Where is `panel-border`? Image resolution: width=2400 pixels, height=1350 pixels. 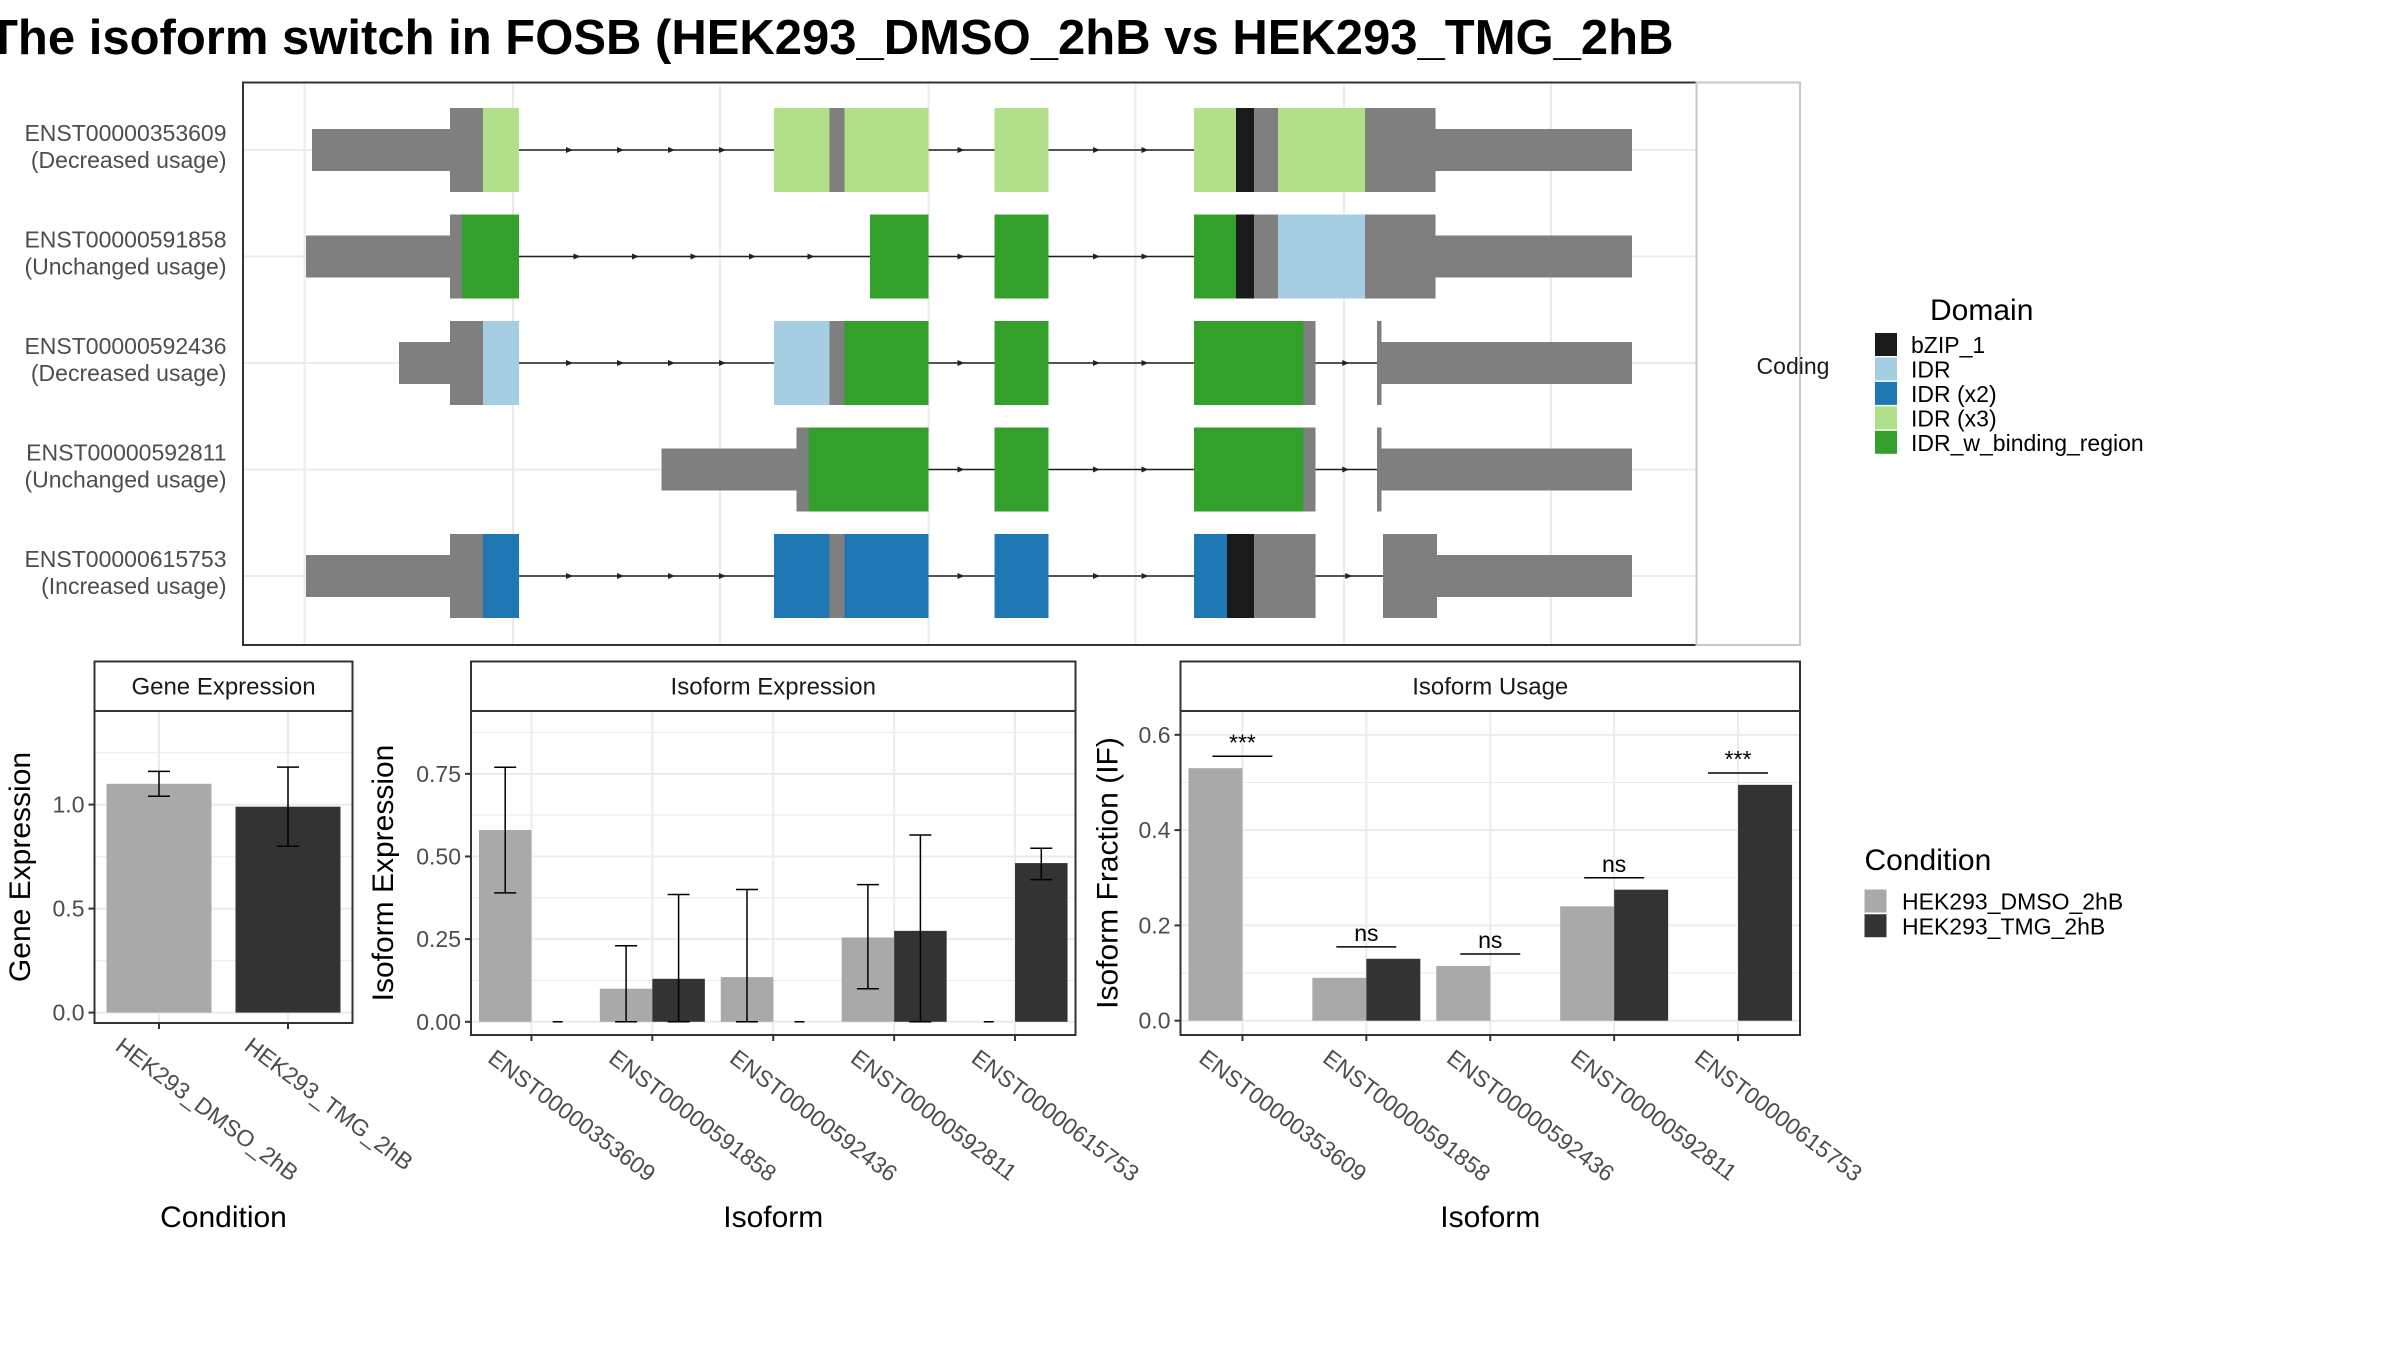
panel-border is located at coordinates (223, 867).